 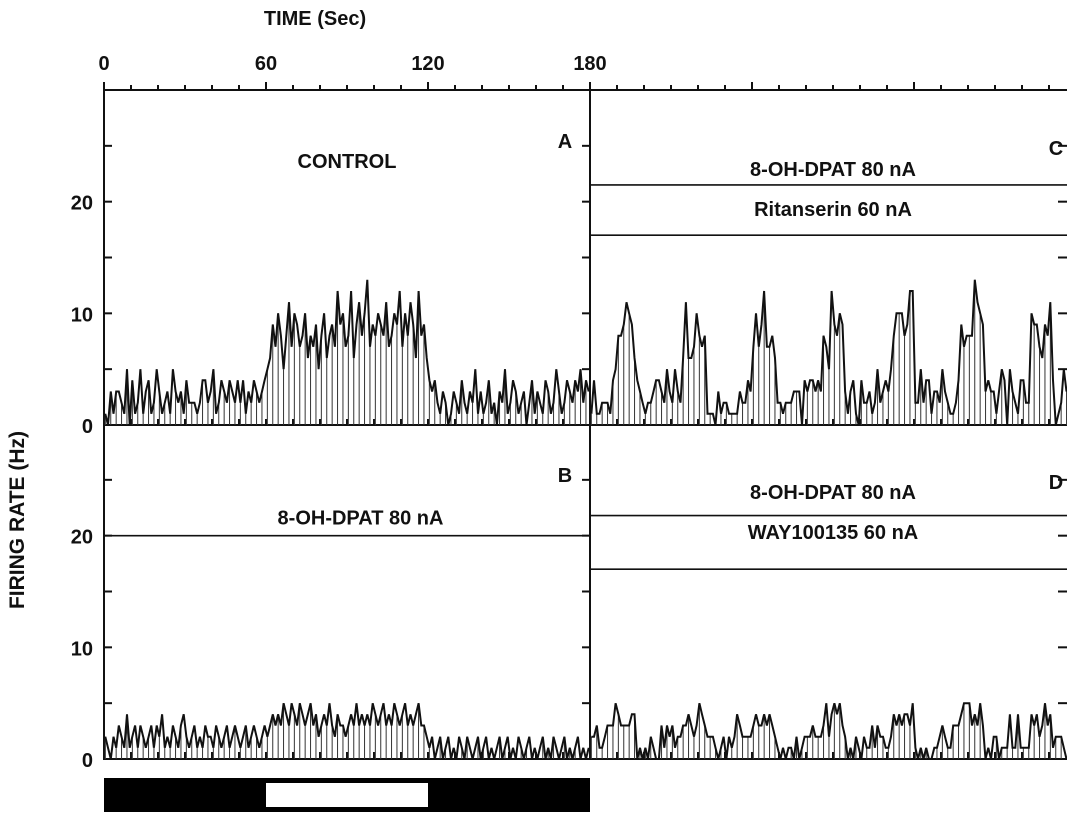 What do you see at coordinates (347, 731) in the screenshot?
I see `rate-trace-b` at bounding box center [347, 731].